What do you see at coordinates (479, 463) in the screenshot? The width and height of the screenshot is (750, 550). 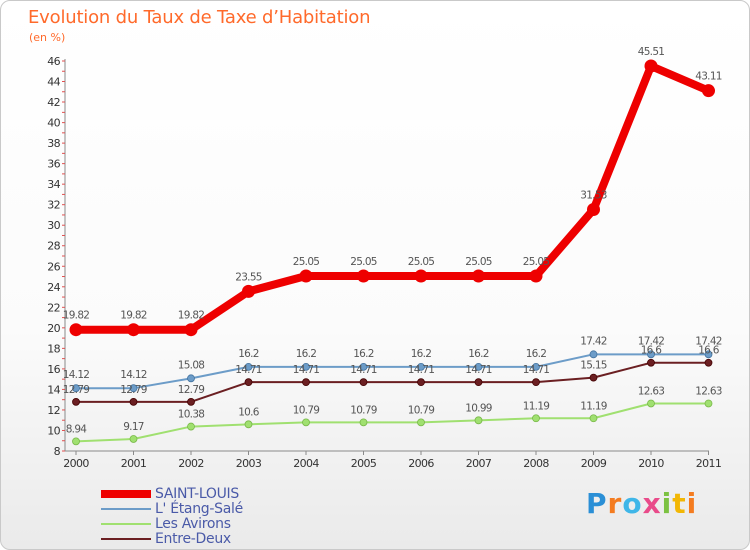 I see `x-tick-label: 2007` at bounding box center [479, 463].